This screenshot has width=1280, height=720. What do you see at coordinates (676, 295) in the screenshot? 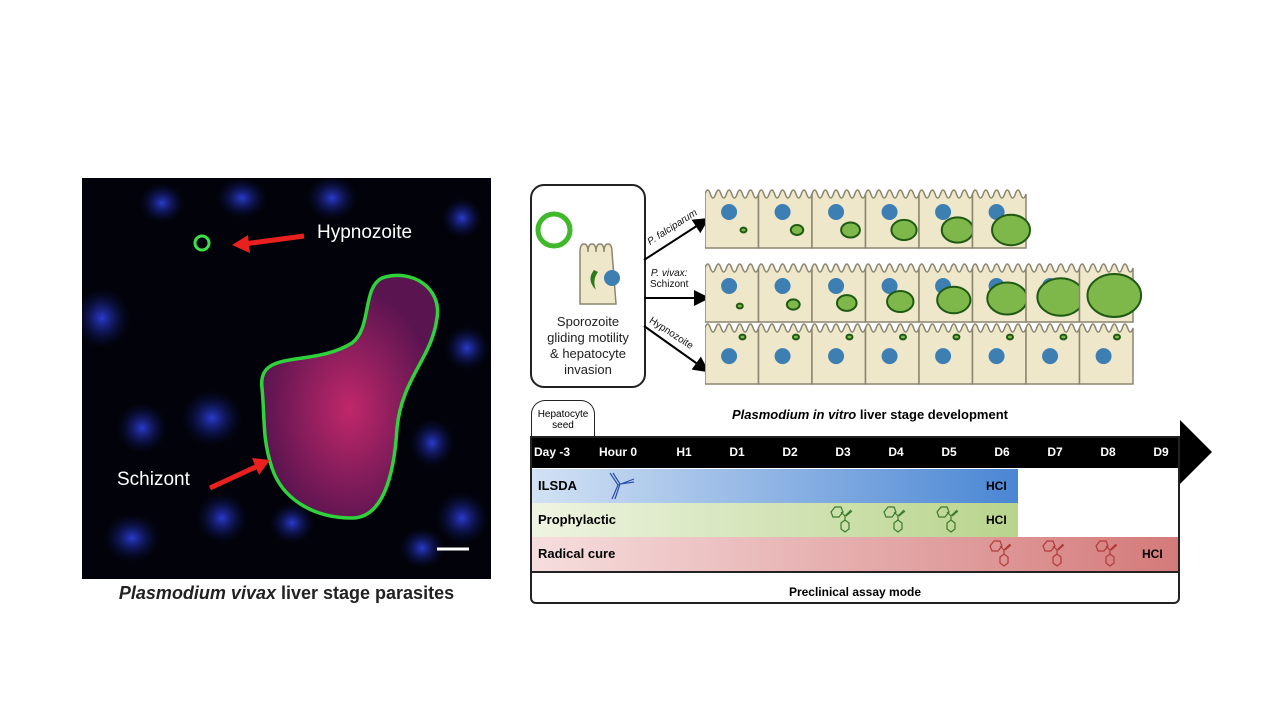
I see `pathway-arrows` at bounding box center [676, 295].